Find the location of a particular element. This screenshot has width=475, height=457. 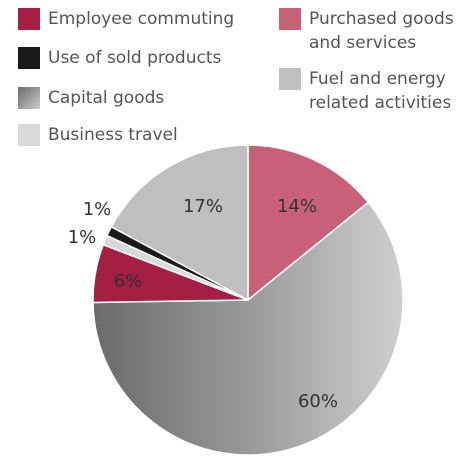

slice-label: 60% is located at coordinates (318, 401).